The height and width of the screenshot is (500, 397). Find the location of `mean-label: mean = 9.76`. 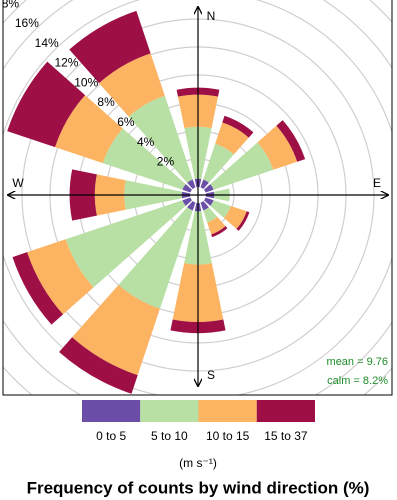

mean-label: mean = 9.76 is located at coordinates (357, 362).